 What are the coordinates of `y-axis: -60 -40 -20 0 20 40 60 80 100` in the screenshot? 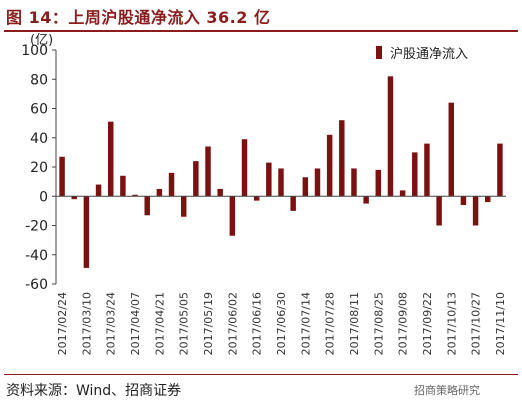 It's located at (39, 168).